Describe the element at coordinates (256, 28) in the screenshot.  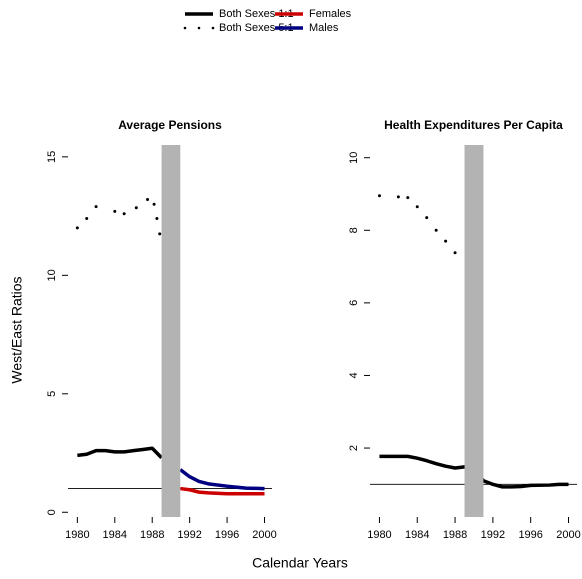
I see `legend-label: Both Sexes 5:1` at that location.